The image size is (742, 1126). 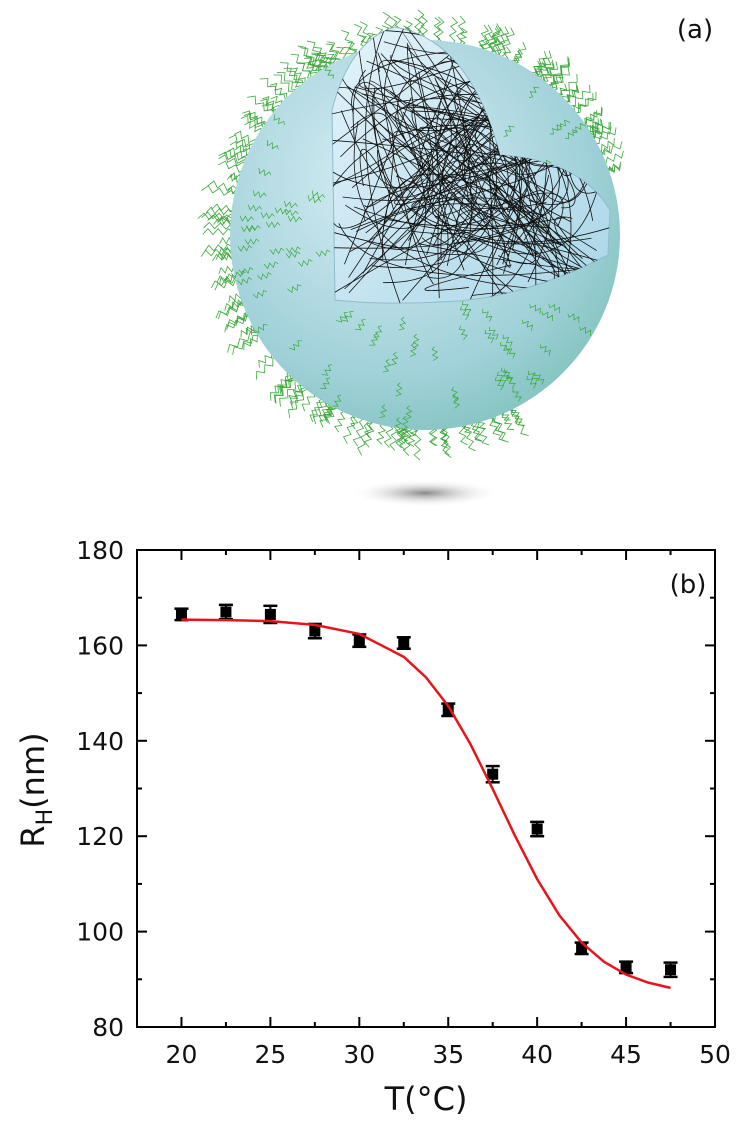 I want to click on y-tick-label: 80, so click(x=108, y=1027).